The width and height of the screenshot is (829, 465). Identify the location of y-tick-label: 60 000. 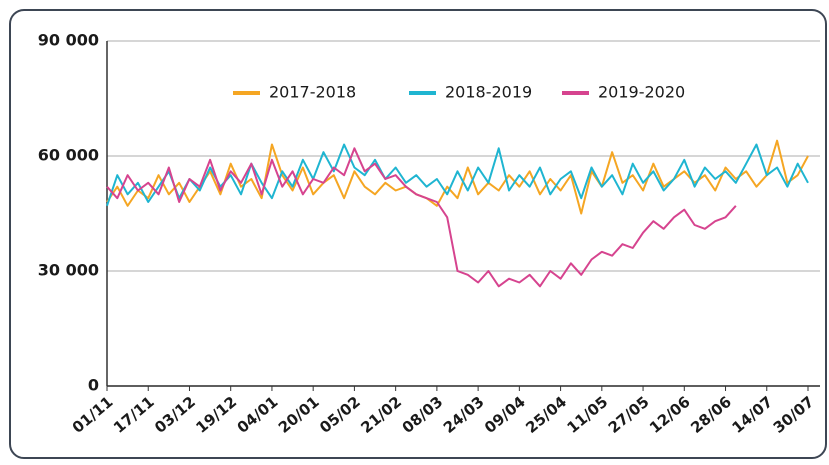
(68, 155).